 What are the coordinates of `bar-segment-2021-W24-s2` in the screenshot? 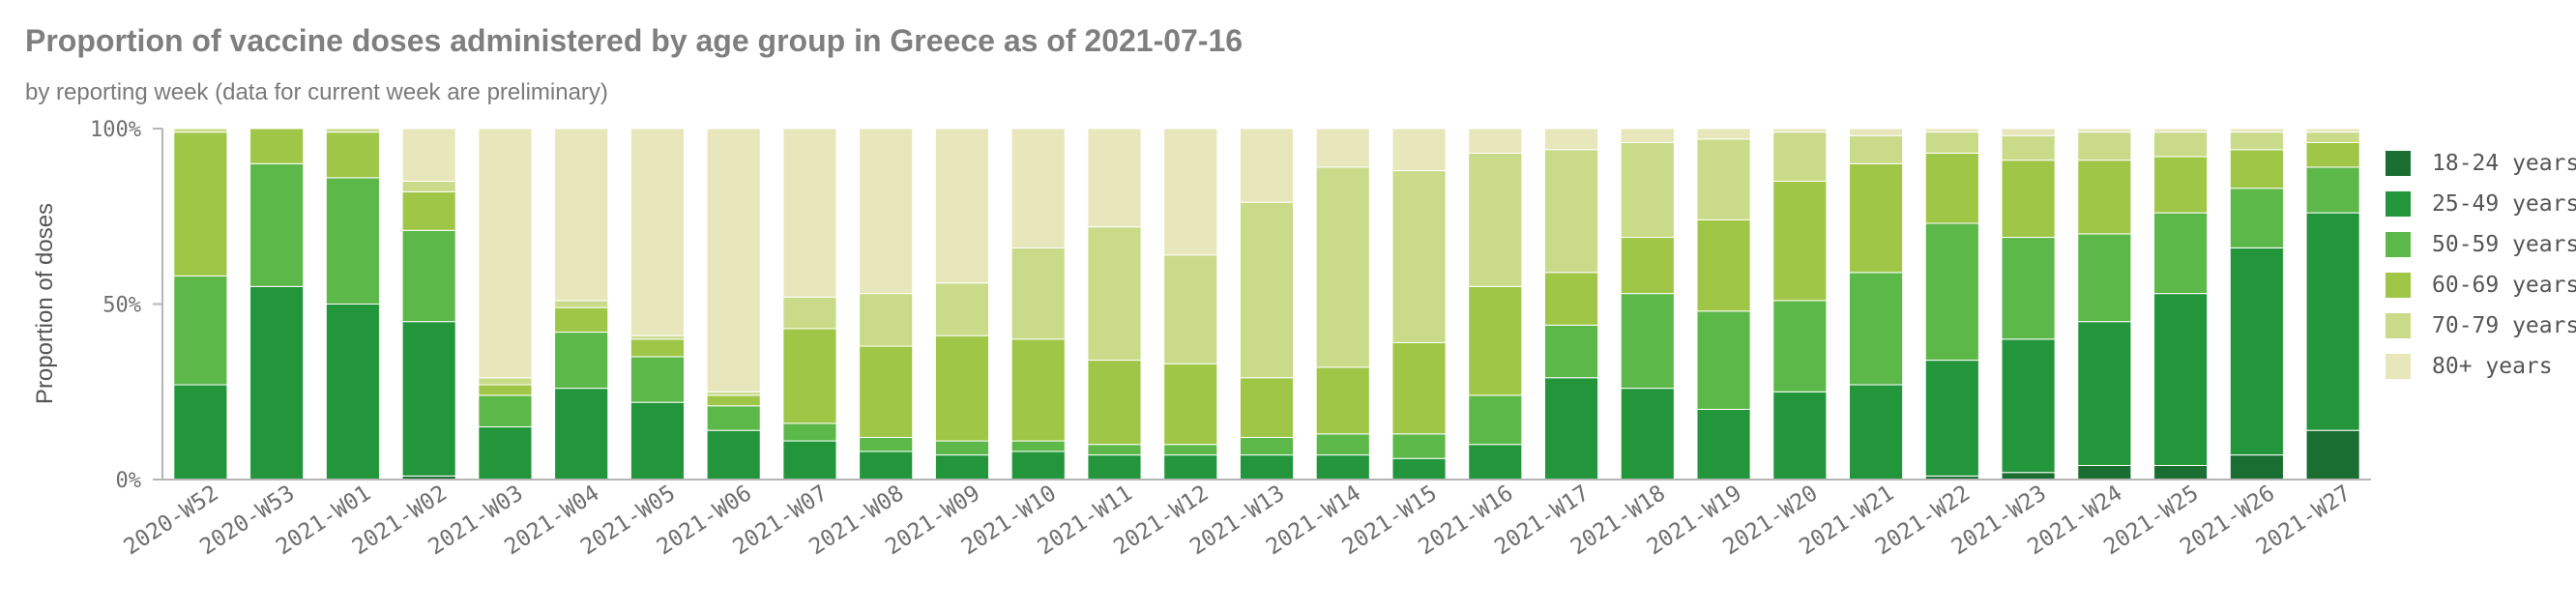 It's located at (2104, 278).